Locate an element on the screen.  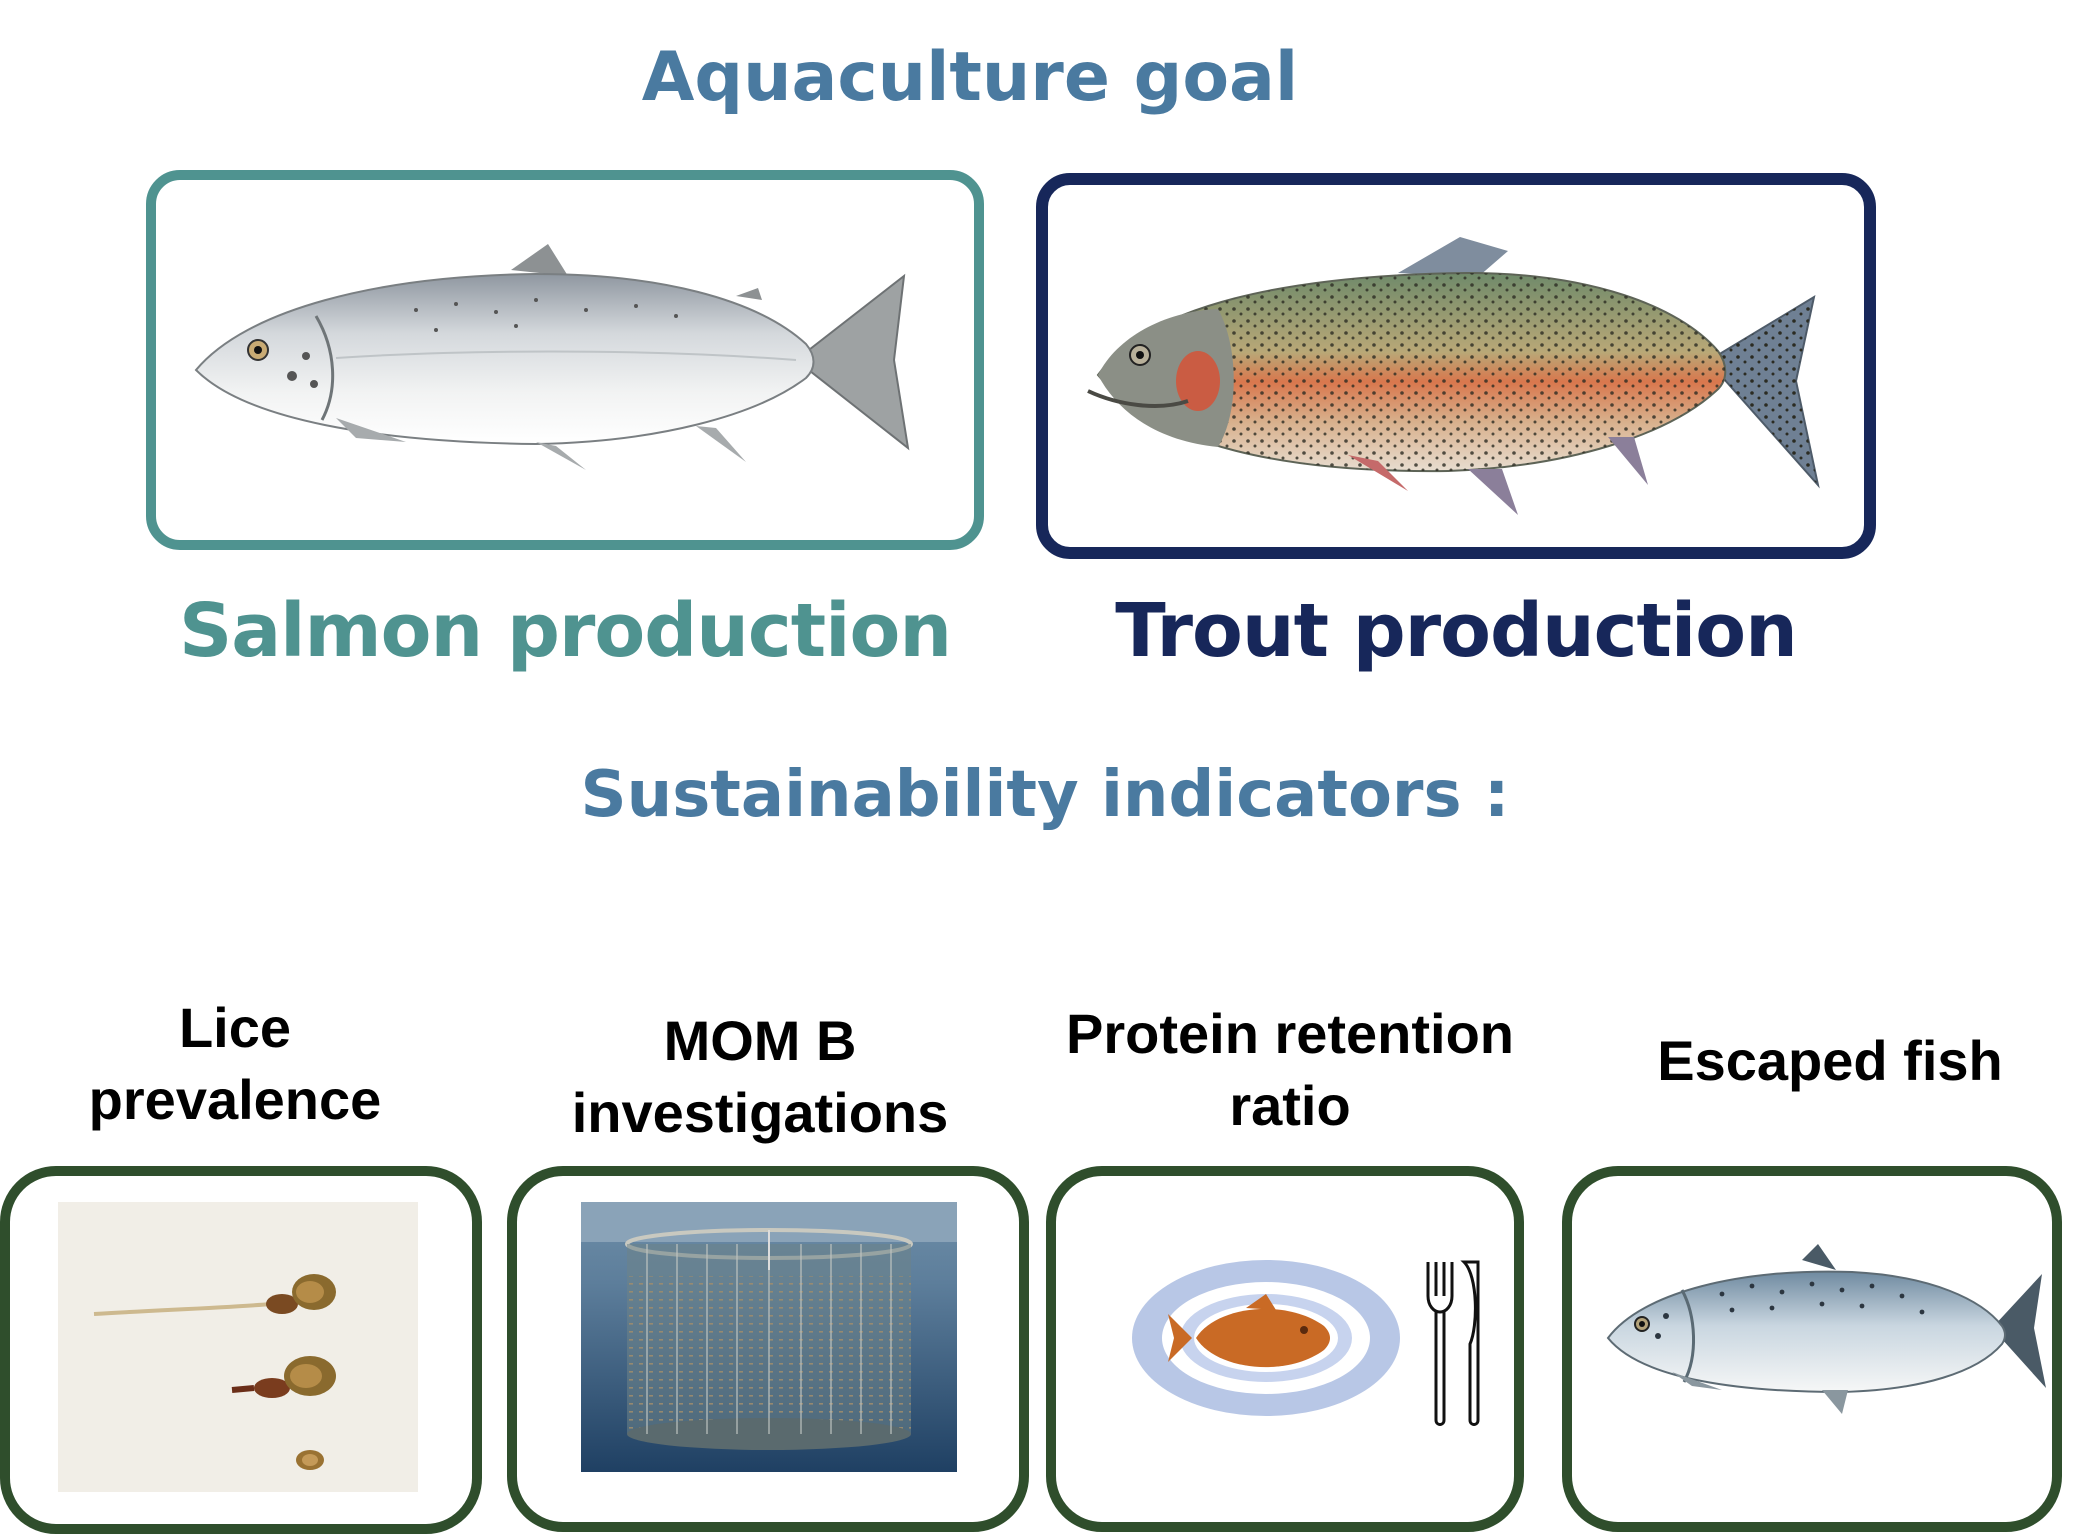
sustainability-indicators-title: Sustainability indicators : is located at coordinates (1045, 795).